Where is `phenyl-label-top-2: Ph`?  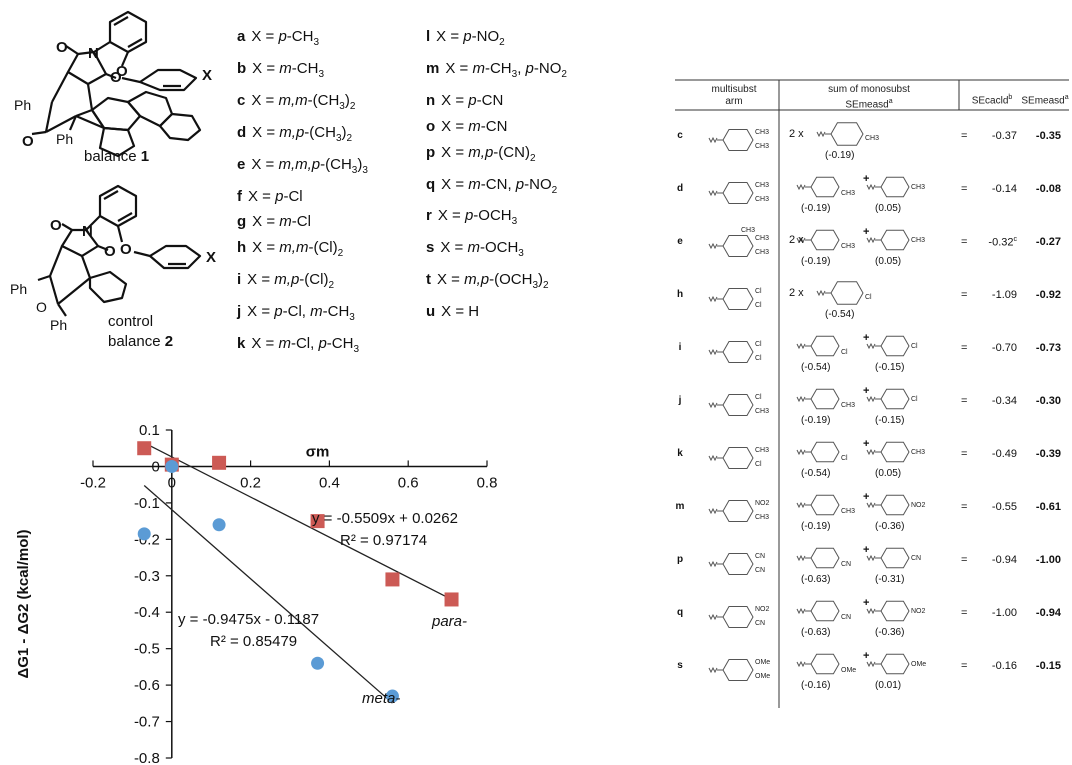
phenyl-label-top-2: Ph is located at coordinates (18, 289).